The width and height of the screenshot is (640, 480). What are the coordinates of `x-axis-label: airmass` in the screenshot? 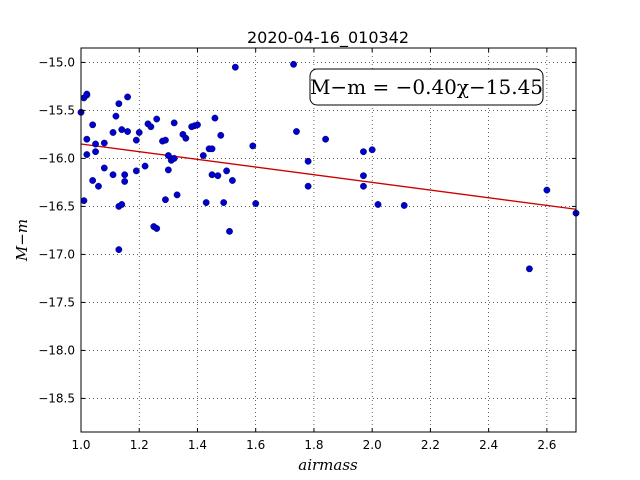 It's located at (328, 465).